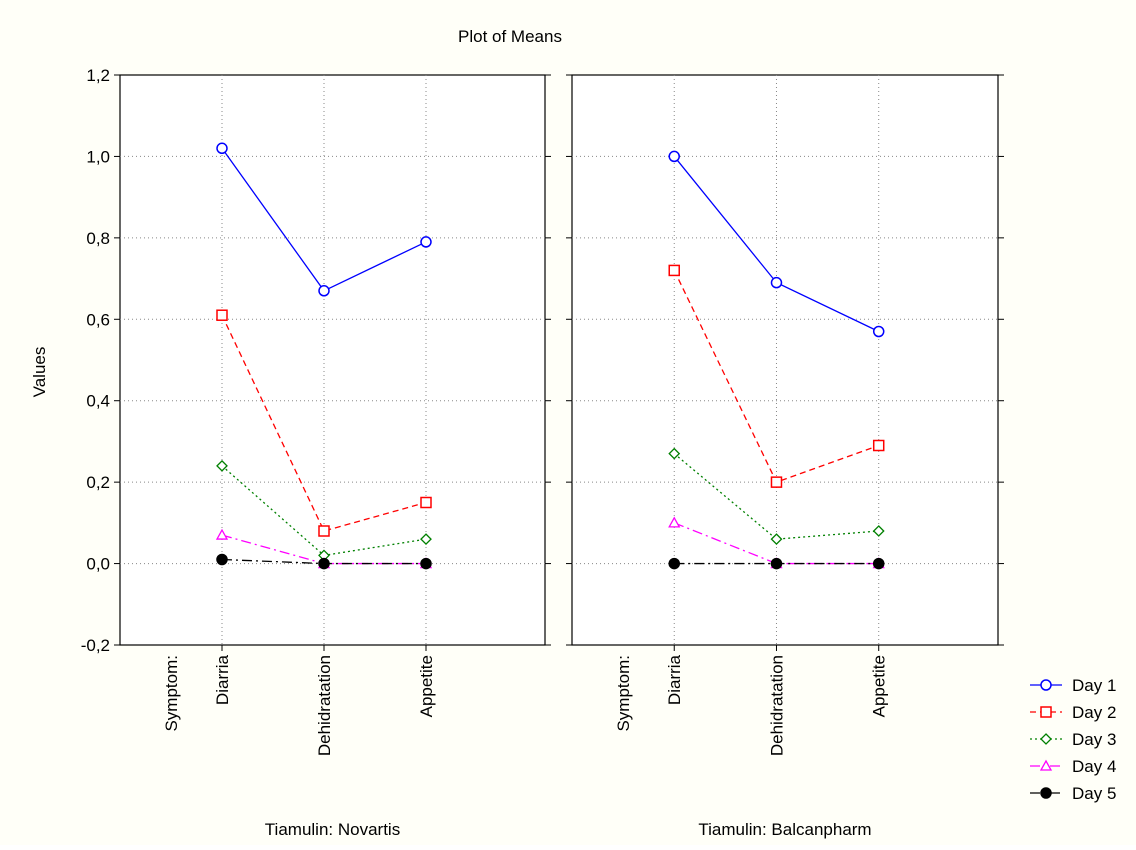 The image size is (1136, 850). I want to click on panel-title: Tiamulin: Balcanpharm, so click(784, 829).